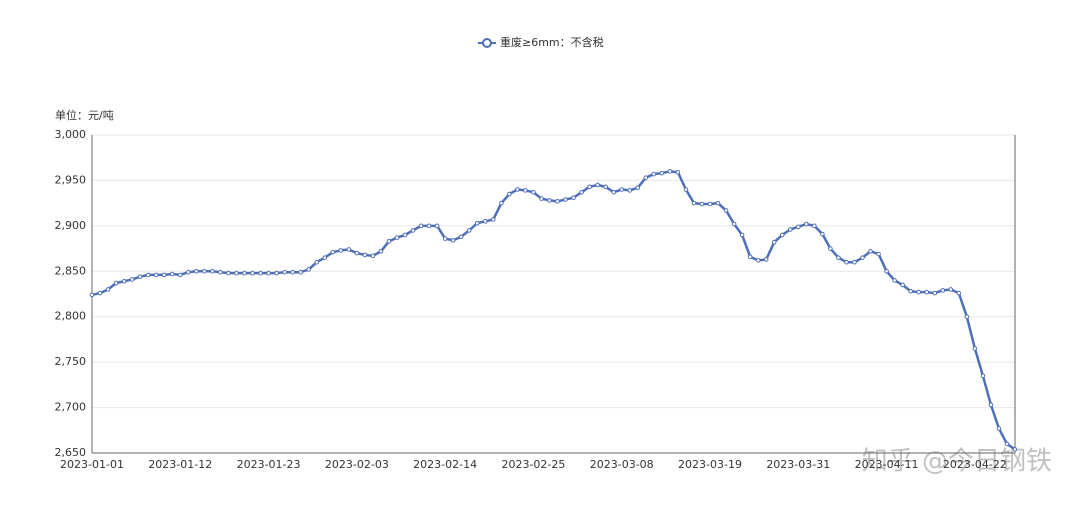 The width and height of the screenshot is (1080, 505). What do you see at coordinates (710, 464) in the screenshot?
I see `x-tick-label: 2023-03-19` at bounding box center [710, 464].